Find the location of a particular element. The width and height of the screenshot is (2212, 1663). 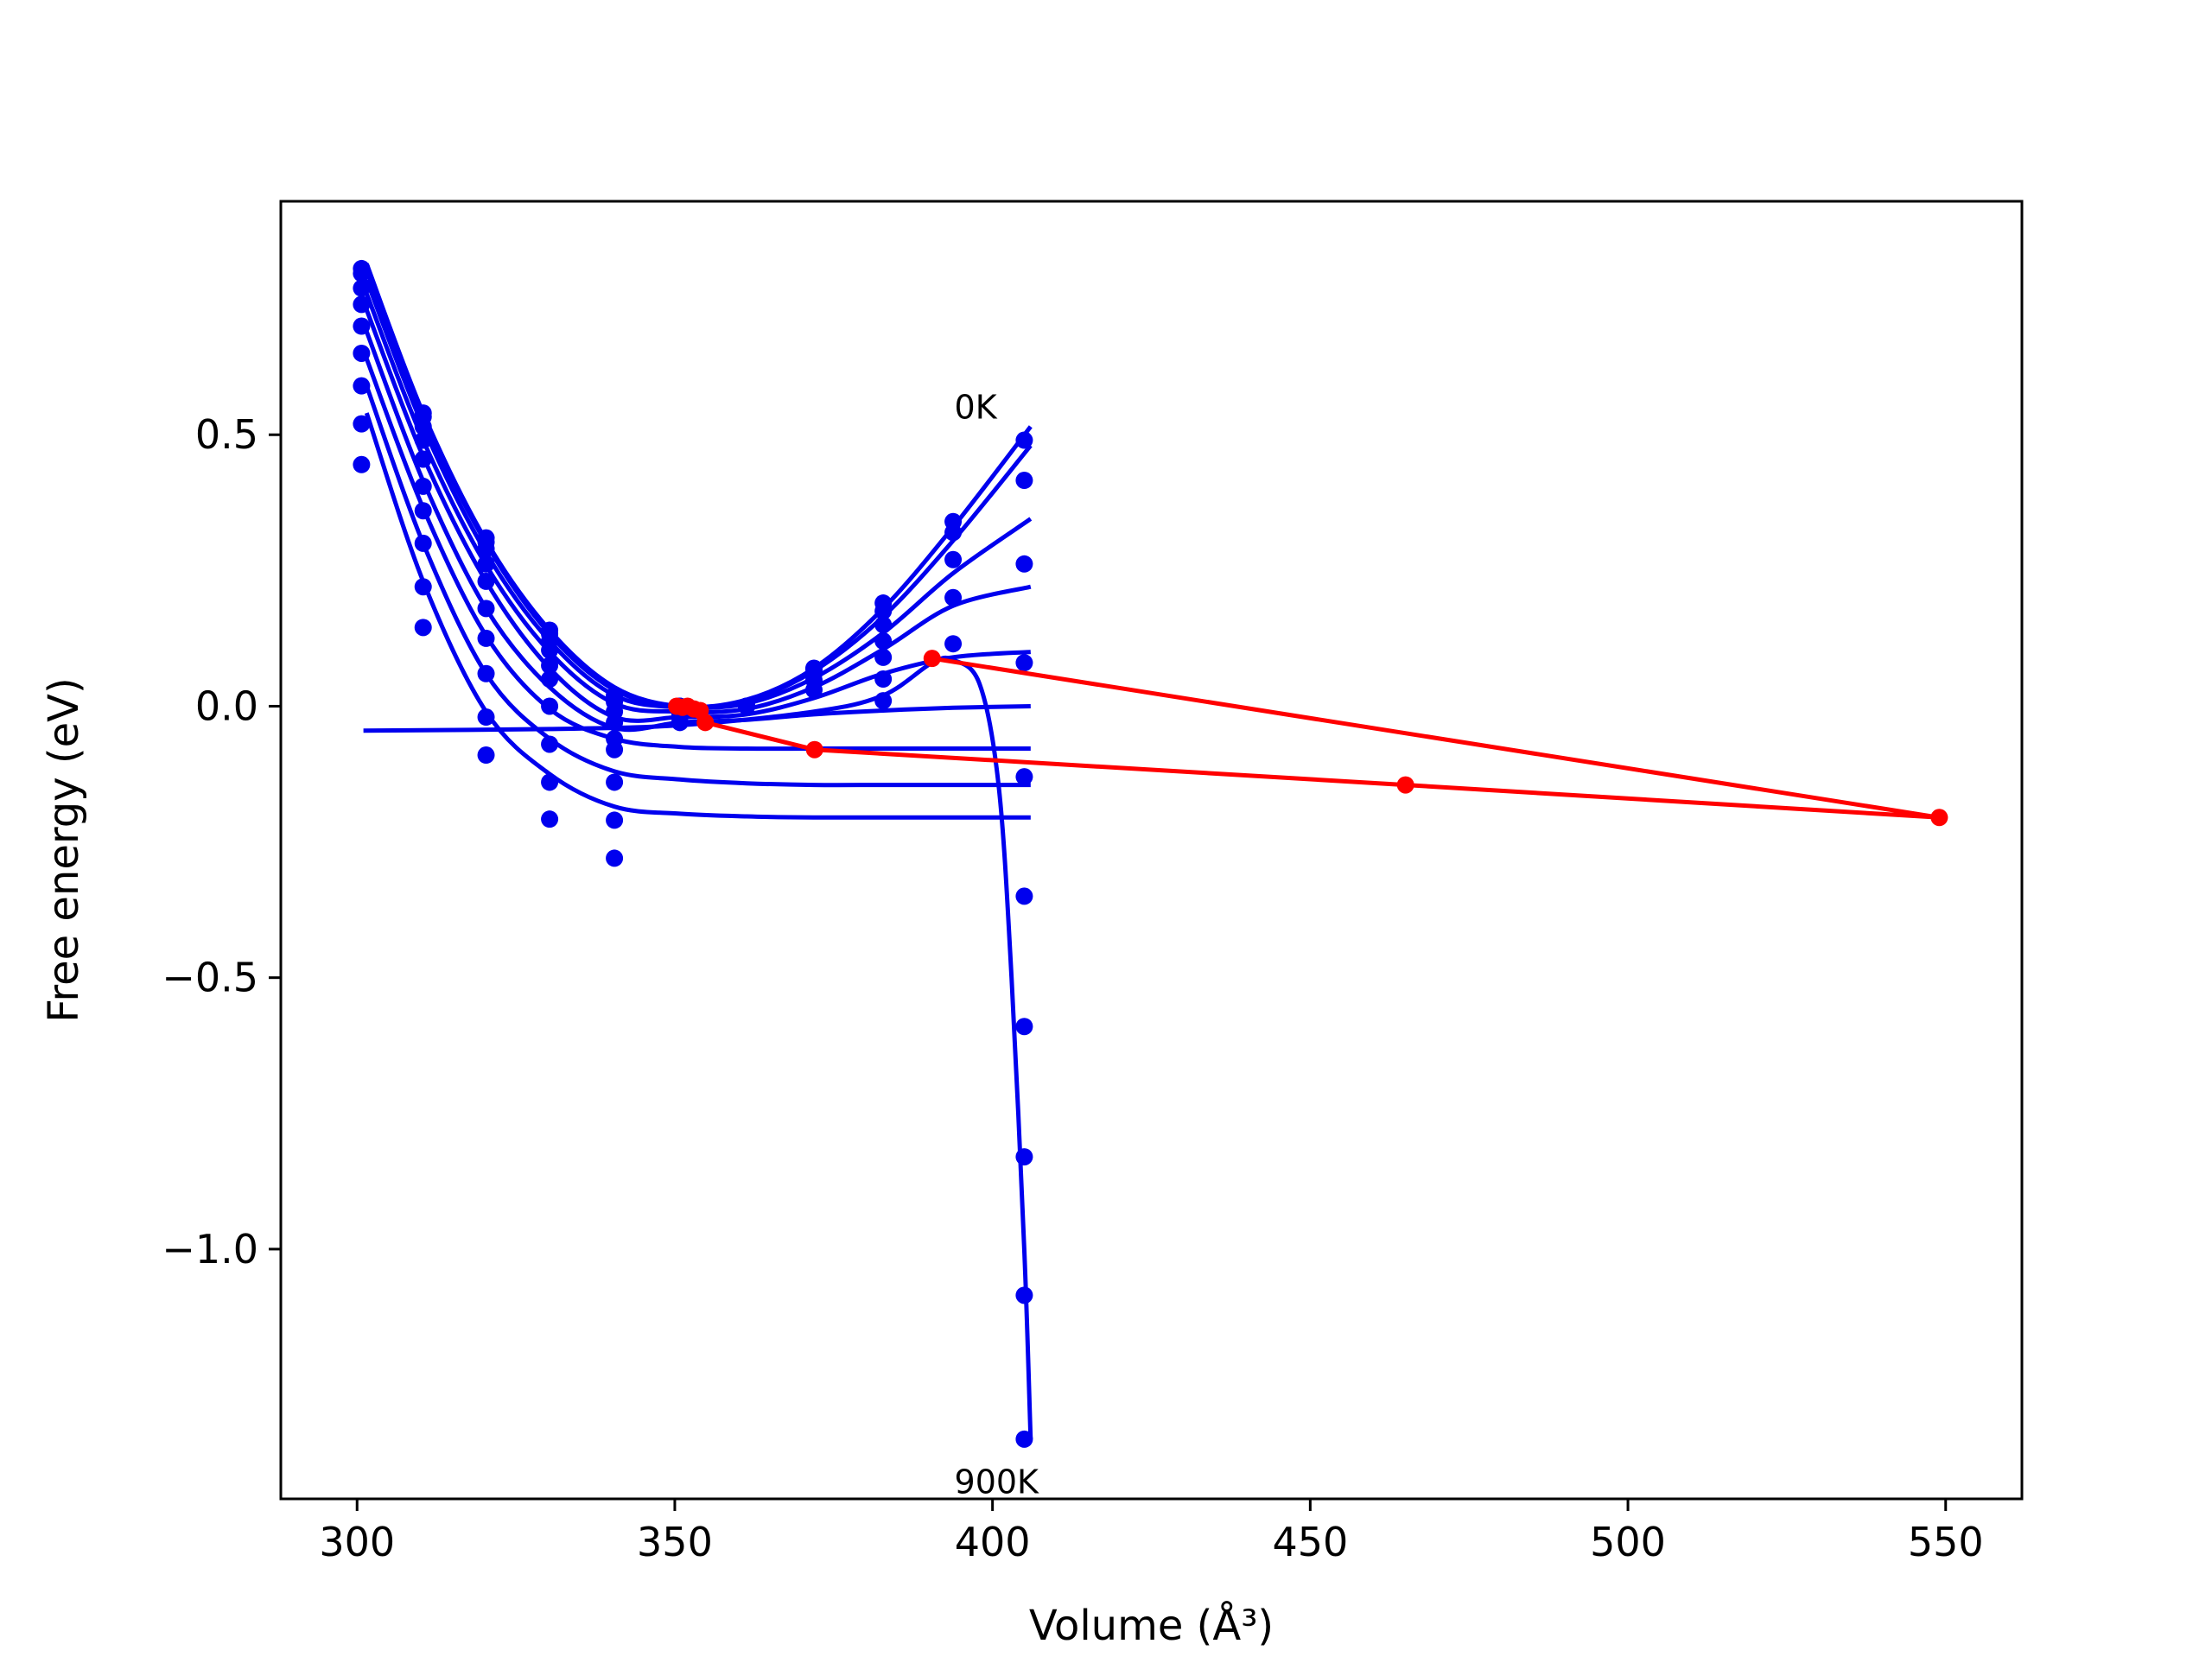

x-tick-label-550: 550 is located at coordinates (1946, 1542).